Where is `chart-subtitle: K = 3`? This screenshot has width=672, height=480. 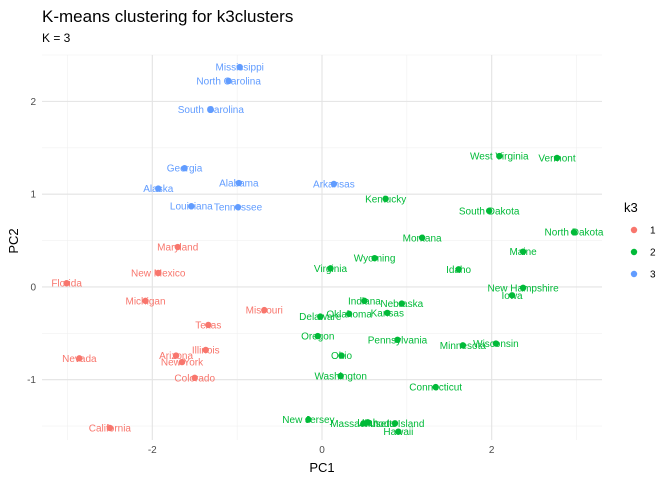
chart-subtitle: K = 3 is located at coordinates (56, 38).